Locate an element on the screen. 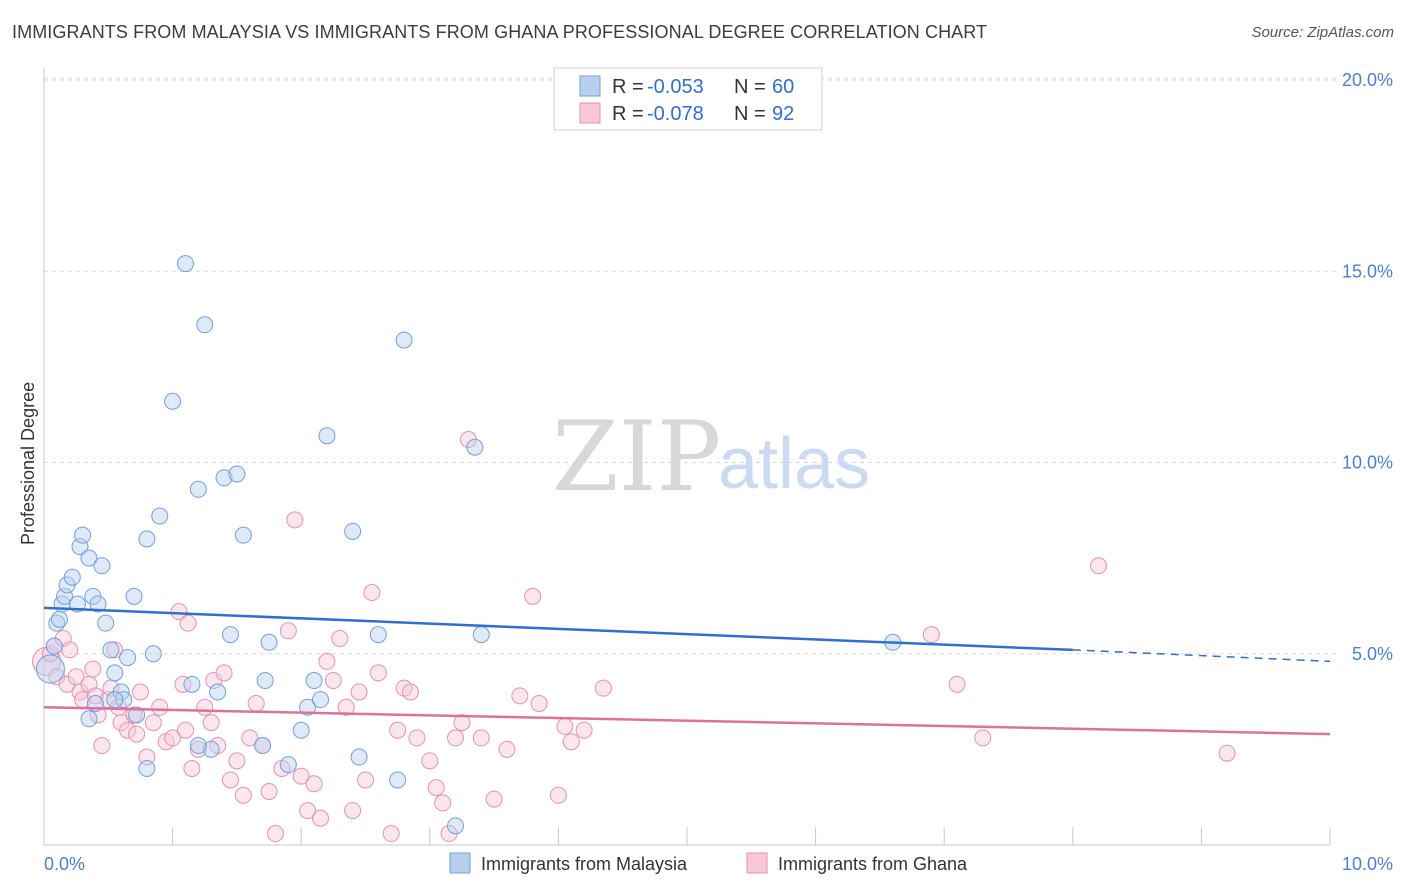 This screenshot has height=892, width=1406. malaysia-trend-line is located at coordinates (558, 629).